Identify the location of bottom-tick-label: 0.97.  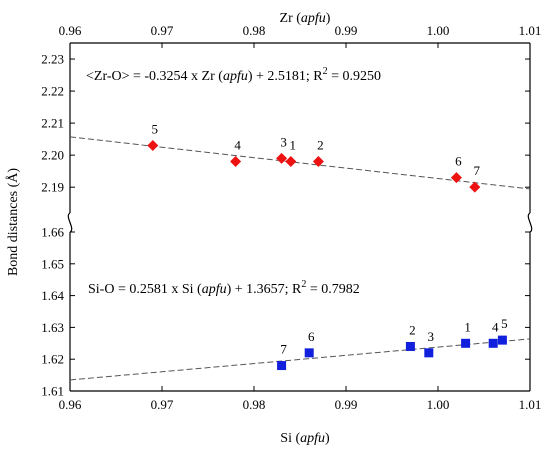
(162, 404).